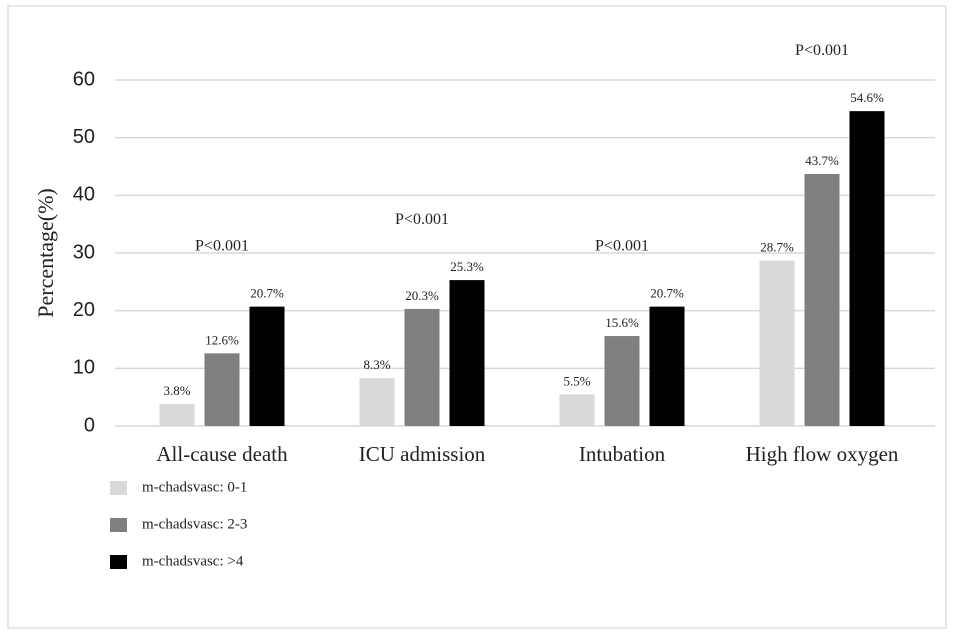 This screenshot has height=634, width=955. What do you see at coordinates (576, 380) in the screenshot?
I see `value-label: 5.5%` at bounding box center [576, 380].